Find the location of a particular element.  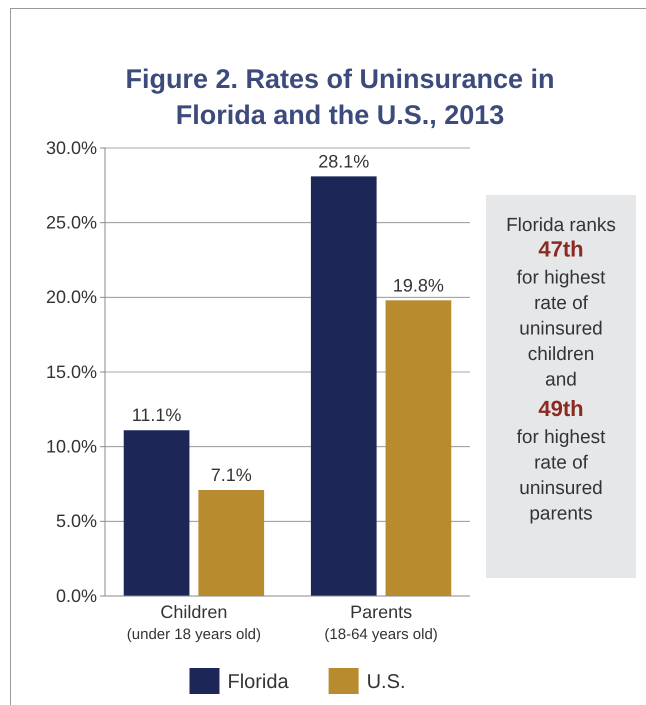

y-tick-label: 15.0% is located at coordinates (71, 372).